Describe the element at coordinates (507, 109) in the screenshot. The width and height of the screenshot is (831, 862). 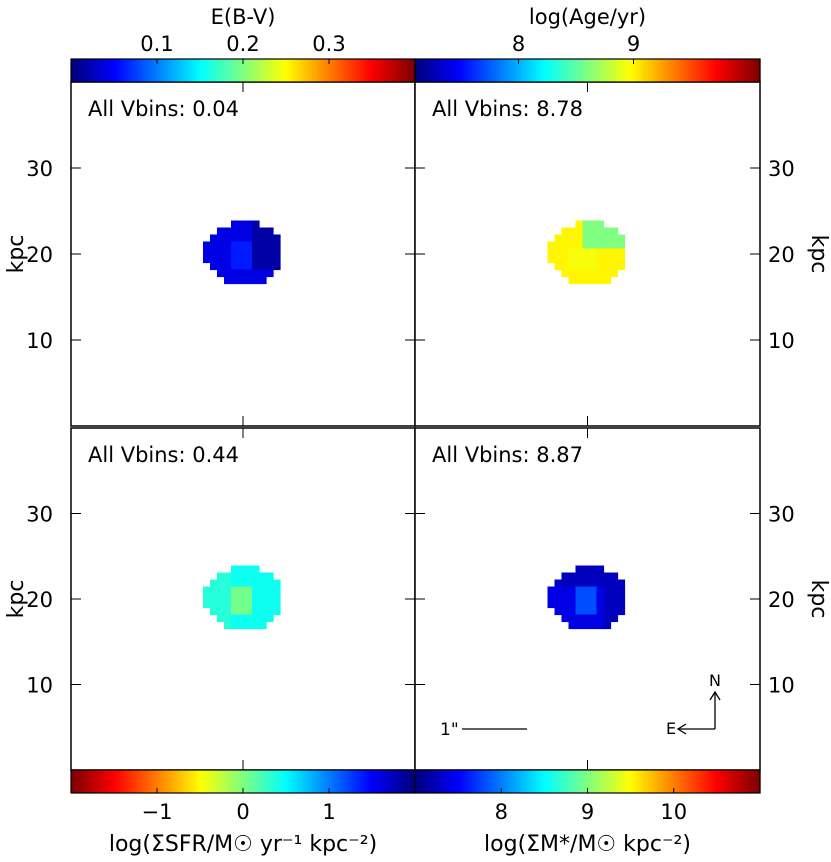
I see `panel-annotation: All Vbins: 8.78` at that location.